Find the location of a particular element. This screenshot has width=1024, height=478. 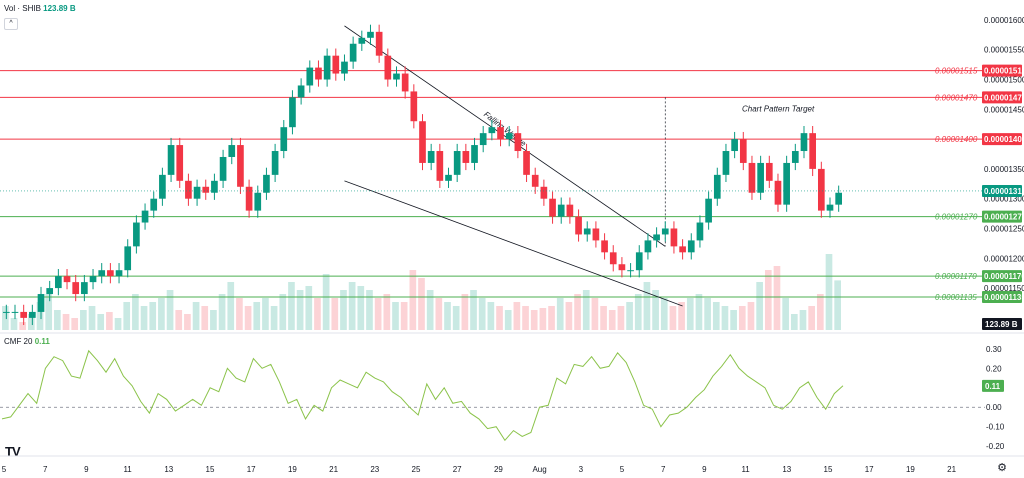

collapse-button: ^ is located at coordinates (11, 24).